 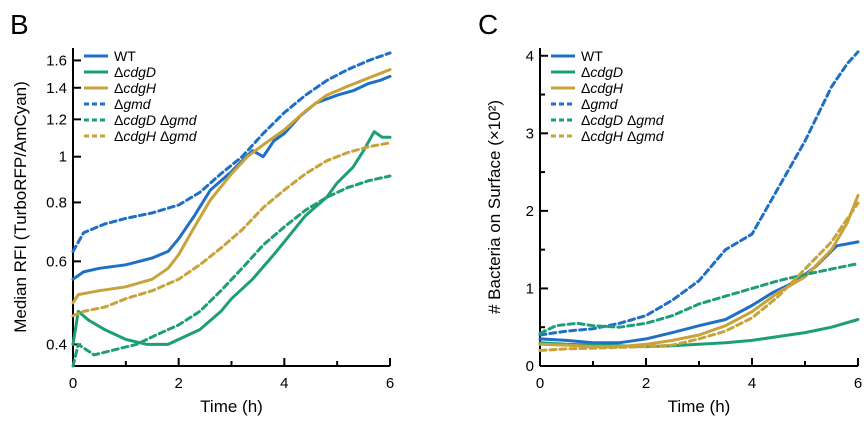 I want to click on y-tick-label: 0.4, so click(x=56, y=344).